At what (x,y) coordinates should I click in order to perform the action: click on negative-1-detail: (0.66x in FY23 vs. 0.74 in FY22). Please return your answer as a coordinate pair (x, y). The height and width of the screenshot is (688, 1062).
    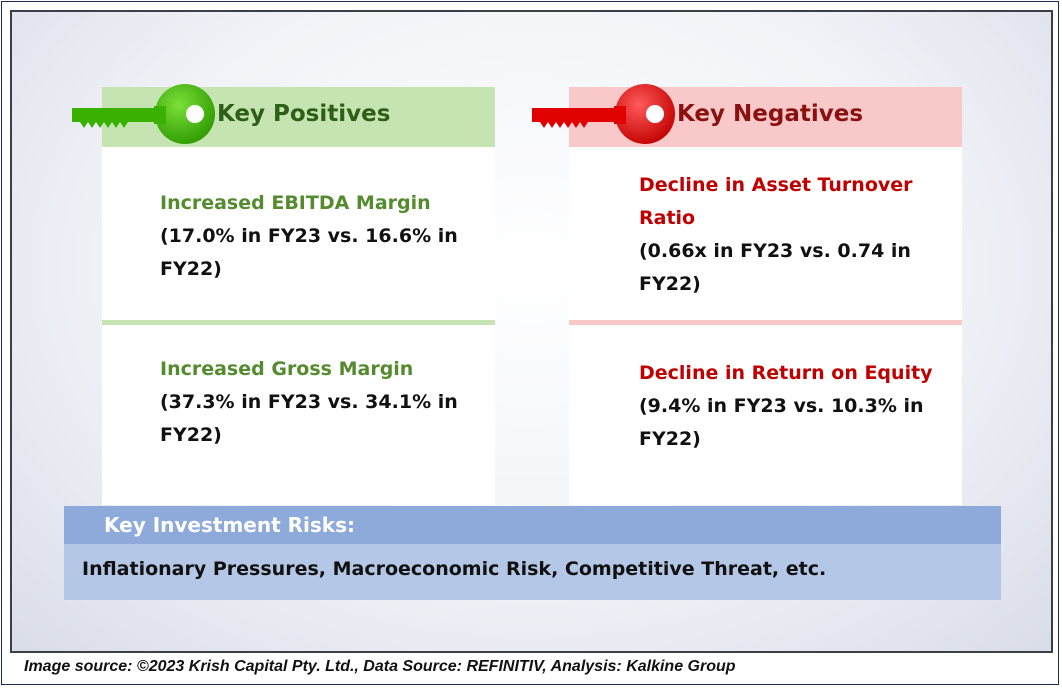
    Looking at the image, I should click on (775, 267).